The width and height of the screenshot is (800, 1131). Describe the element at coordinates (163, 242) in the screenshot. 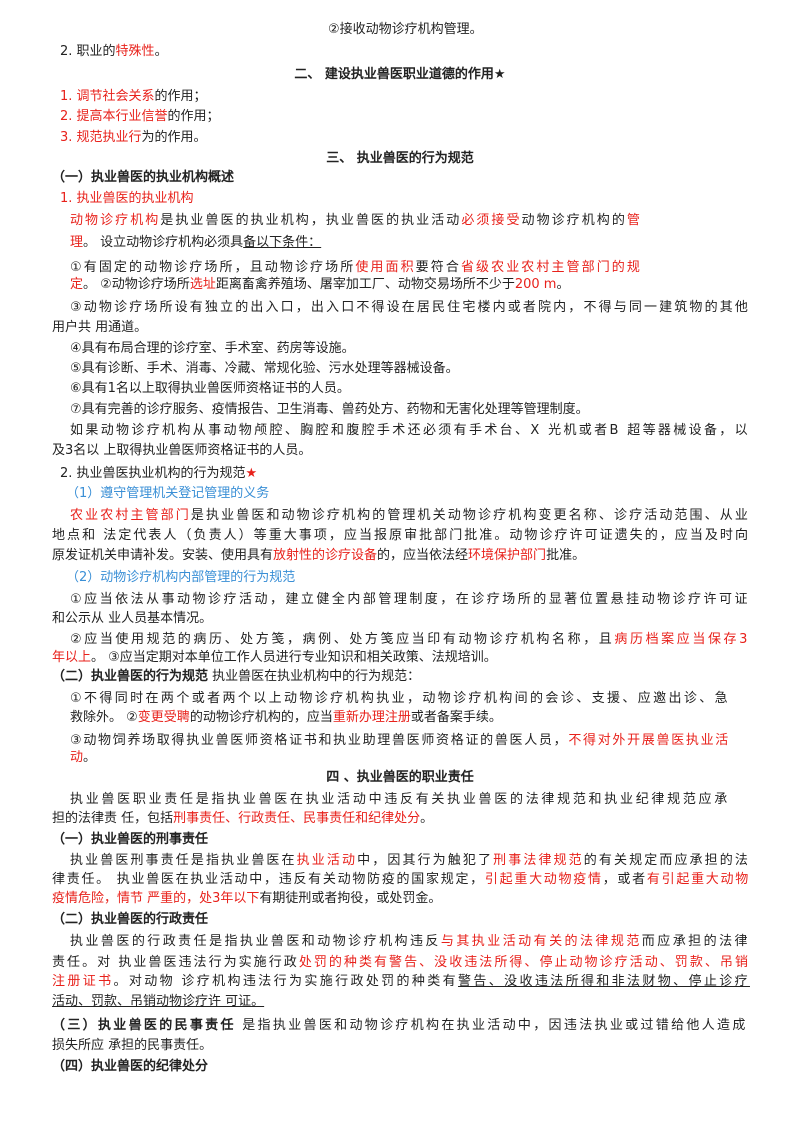

I see `text-run: 。 设立动物诊疗机构必须具` at that location.